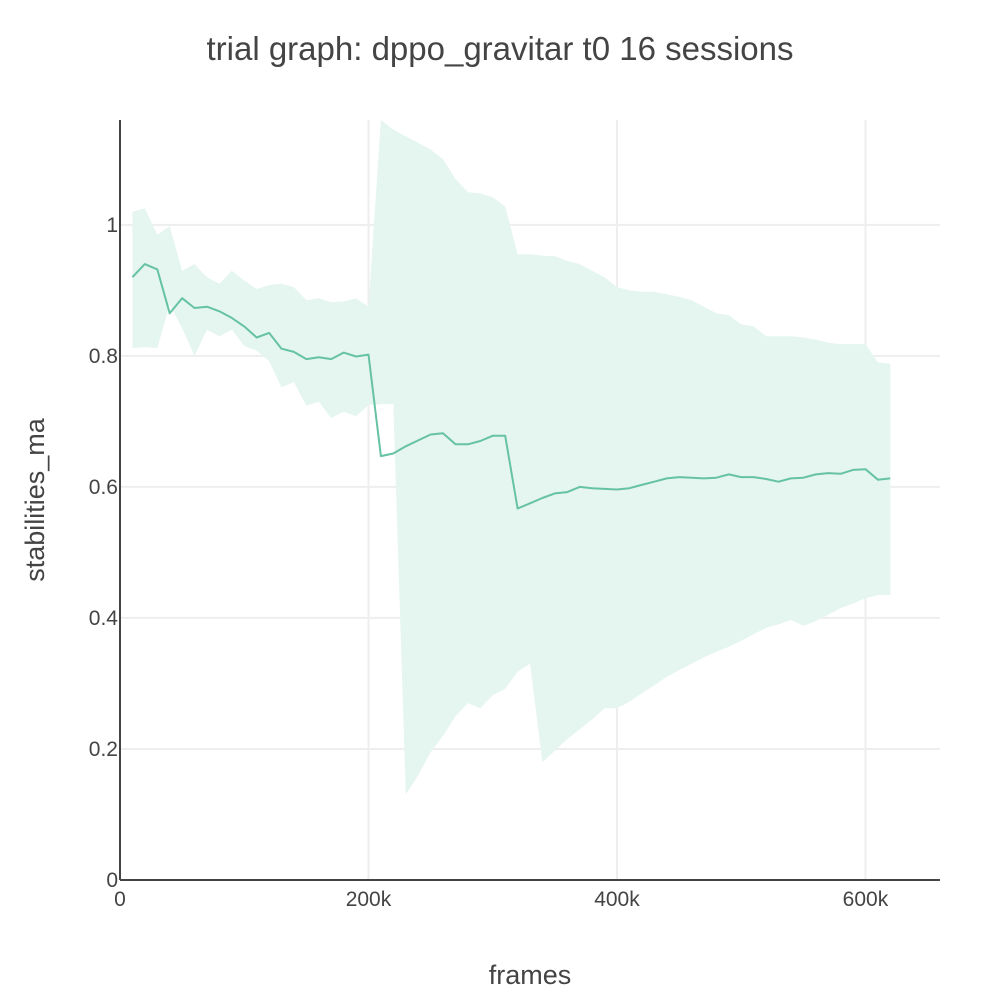  Describe the element at coordinates (866, 899) in the screenshot. I see `x-tick-label: 600k` at that location.